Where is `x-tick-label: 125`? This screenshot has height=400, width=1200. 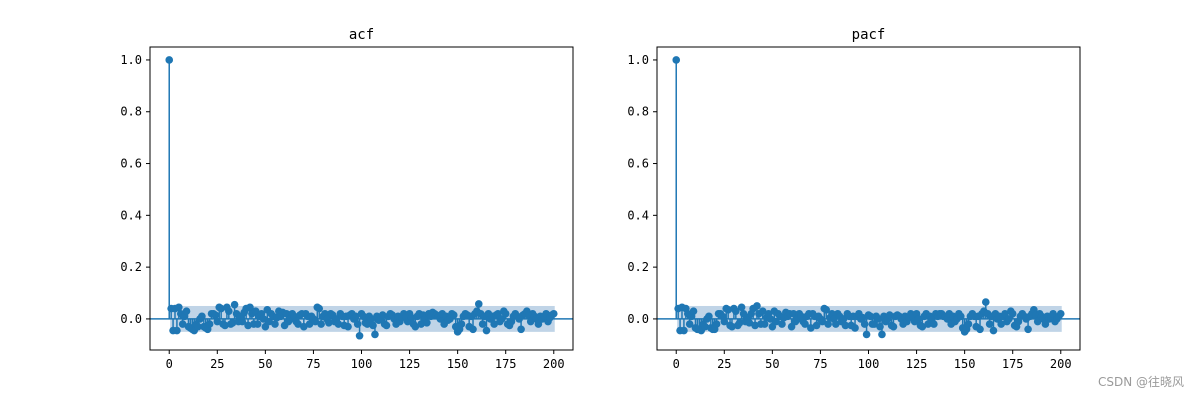 x-tick-label: 125 is located at coordinates (410, 364).